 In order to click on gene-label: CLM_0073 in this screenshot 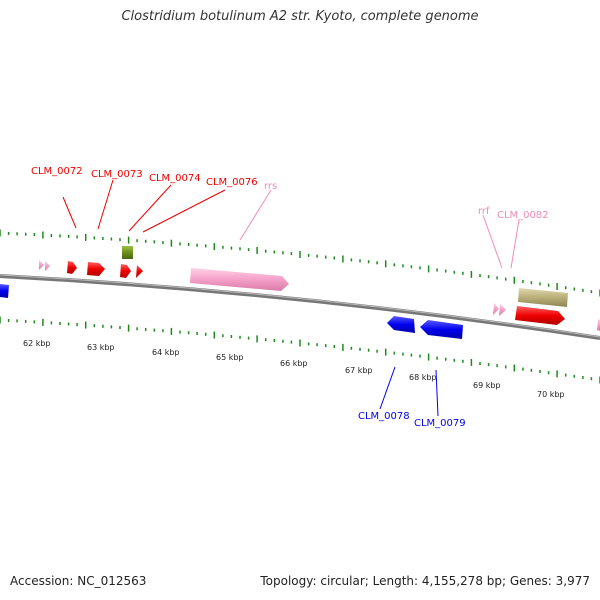, I will do `click(117, 174)`.